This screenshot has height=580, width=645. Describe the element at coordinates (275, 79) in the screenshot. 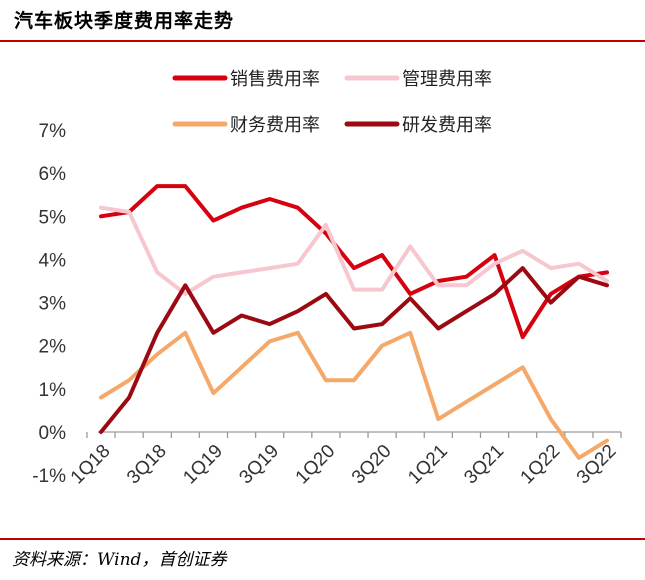

I see `legend-label: 销售费用率` at that location.